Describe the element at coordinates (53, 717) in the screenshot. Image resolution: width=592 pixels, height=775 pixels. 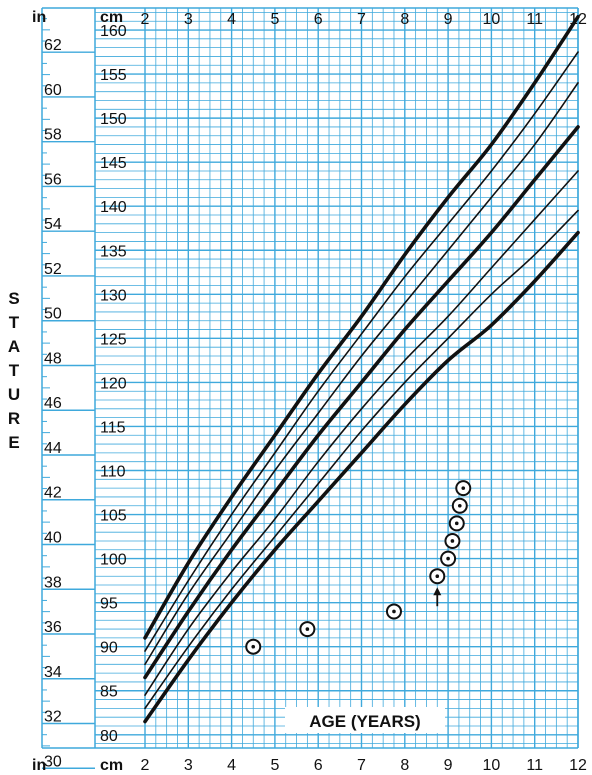
I see `inch-tick-label: 32` at that location.